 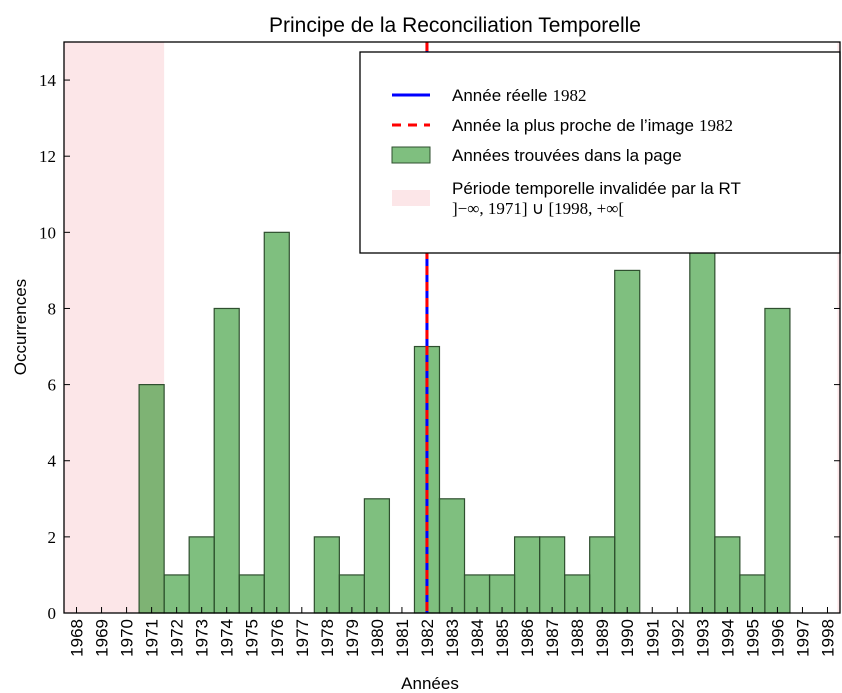 What do you see at coordinates (827, 638) in the screenshot?
I see `x-tick-label: 1998` at bounding box center [827, 638].